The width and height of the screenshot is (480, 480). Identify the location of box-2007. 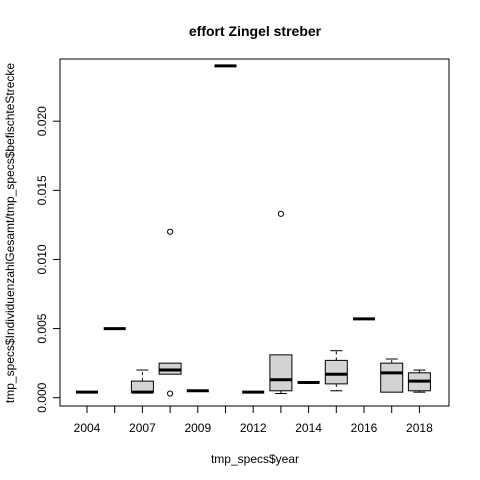
(142, 381).